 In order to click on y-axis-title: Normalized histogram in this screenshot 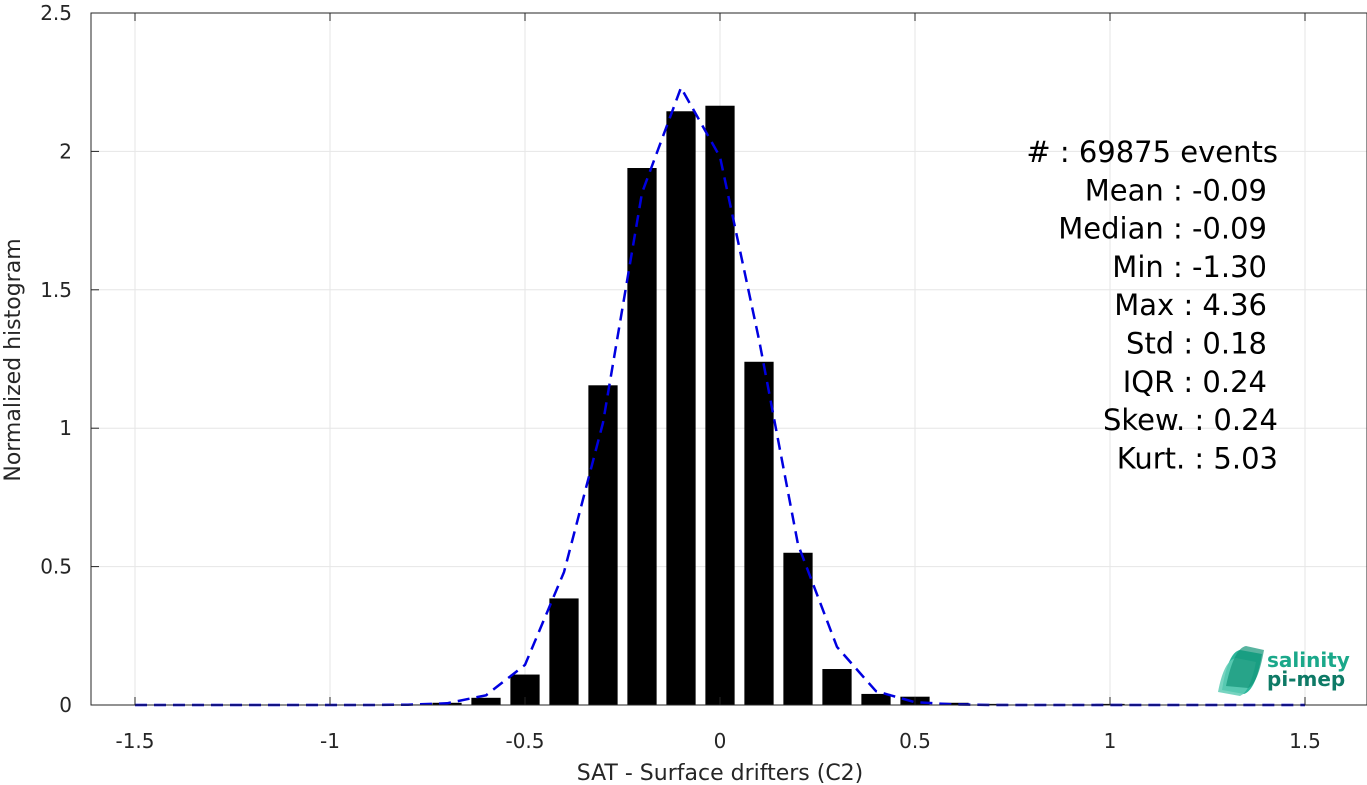, I will do `click(13, 359)`.